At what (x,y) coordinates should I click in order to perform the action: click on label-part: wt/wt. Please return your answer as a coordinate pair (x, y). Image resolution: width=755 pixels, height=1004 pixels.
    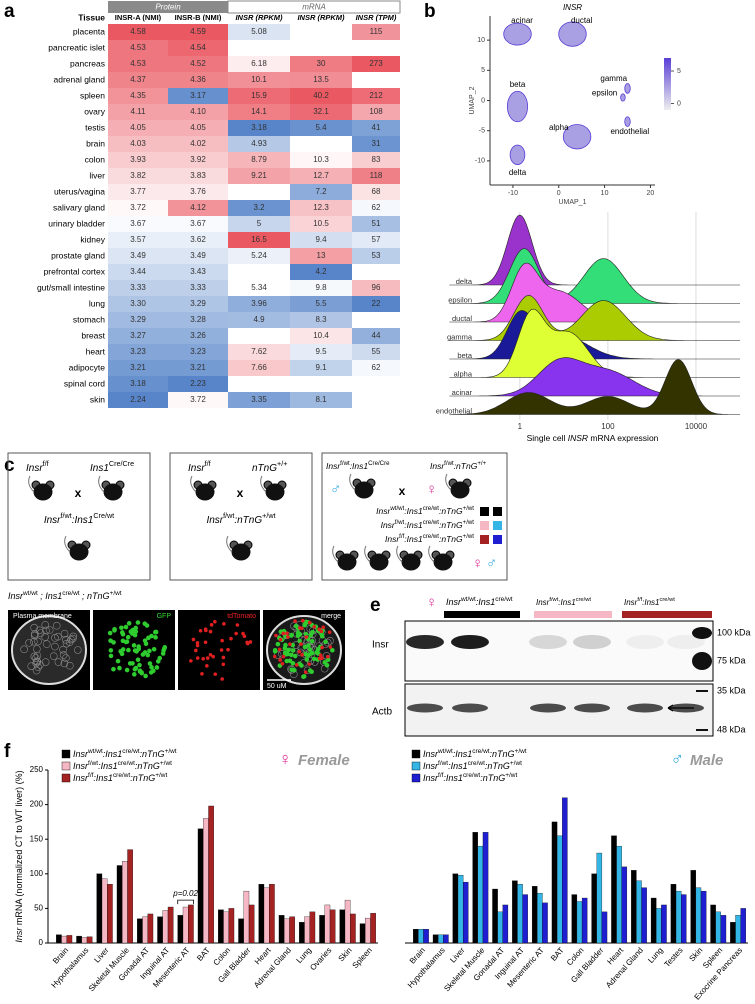
    Looking at the image, I should click on (396, 508).